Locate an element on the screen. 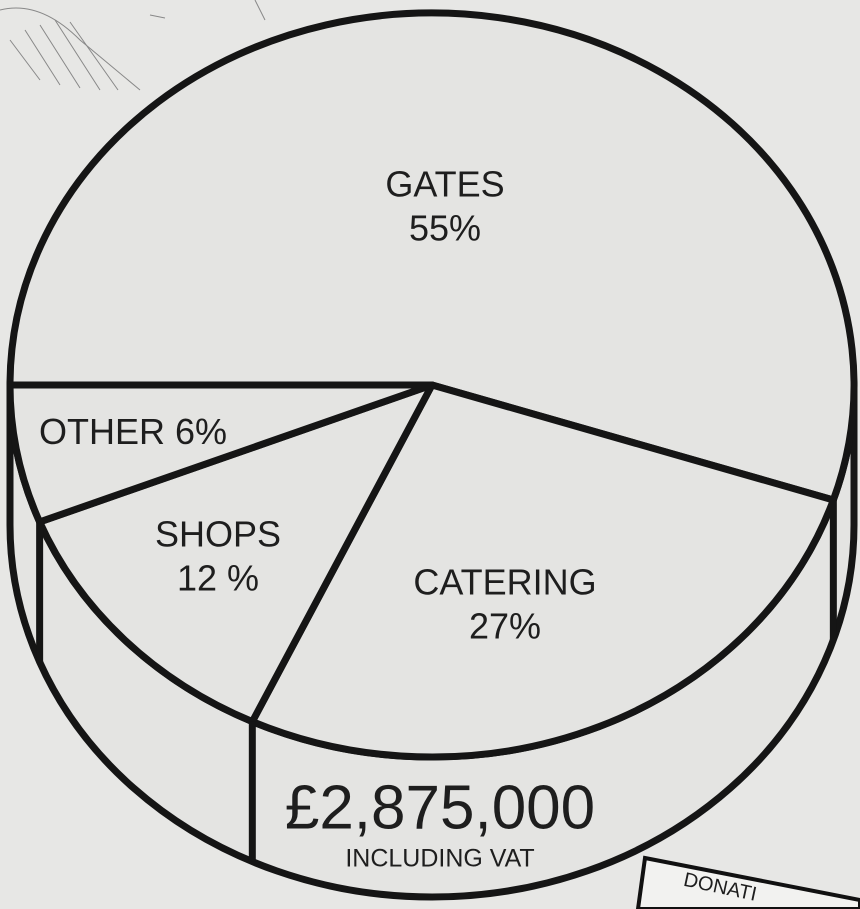 The image size is (860, 909). corner-card: DONATI is located at coordinates (747, 882).